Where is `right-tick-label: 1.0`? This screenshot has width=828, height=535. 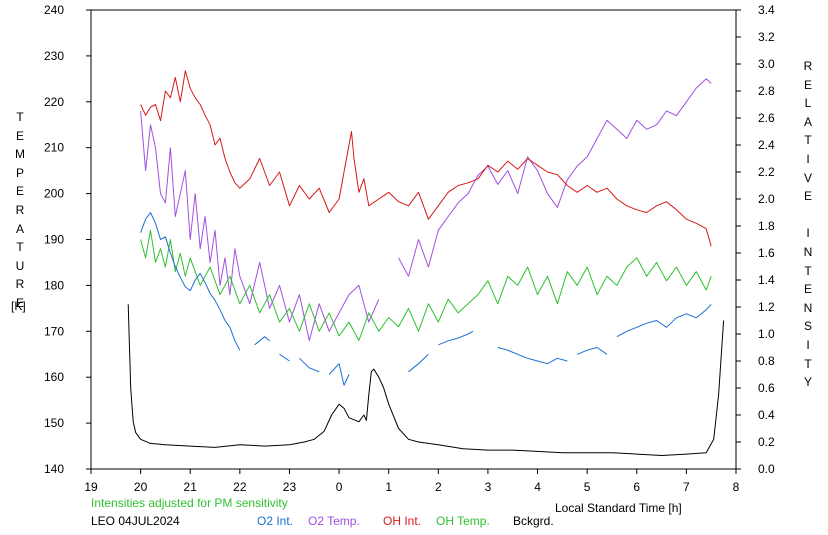
right-tick-label: 1.0 is located at coordinates (766, 334).